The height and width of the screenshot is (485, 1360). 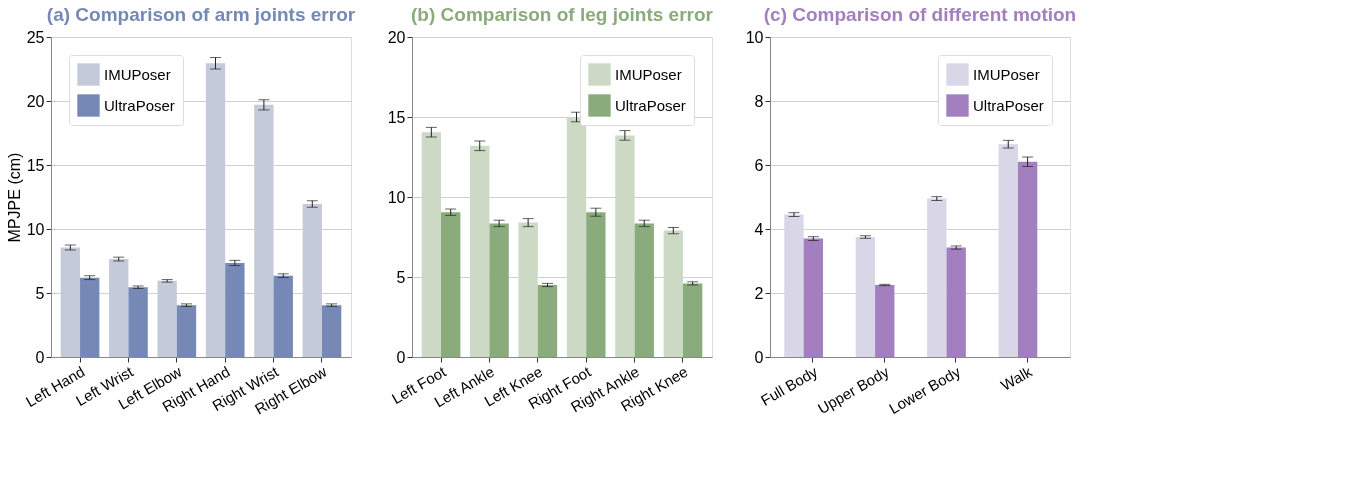 I want to click on y-tick-label: 2, so click(x=759, y=293).